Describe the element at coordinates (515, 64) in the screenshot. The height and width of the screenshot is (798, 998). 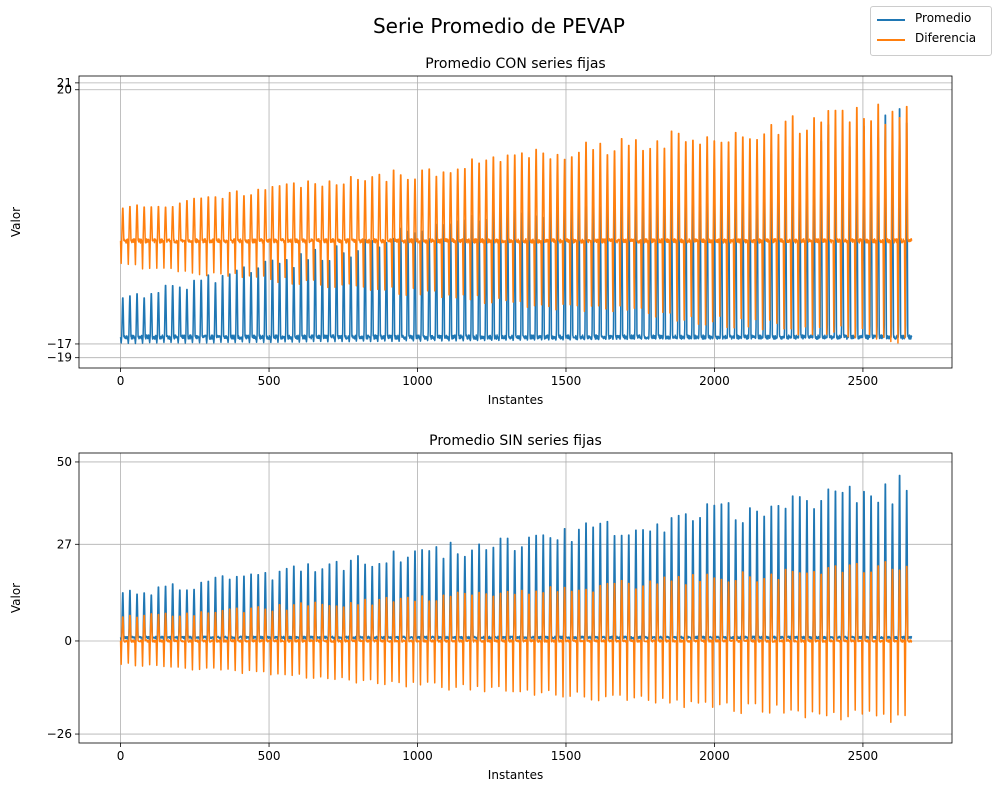
I see `chart-title: Promedio CON series fijas` at that location.